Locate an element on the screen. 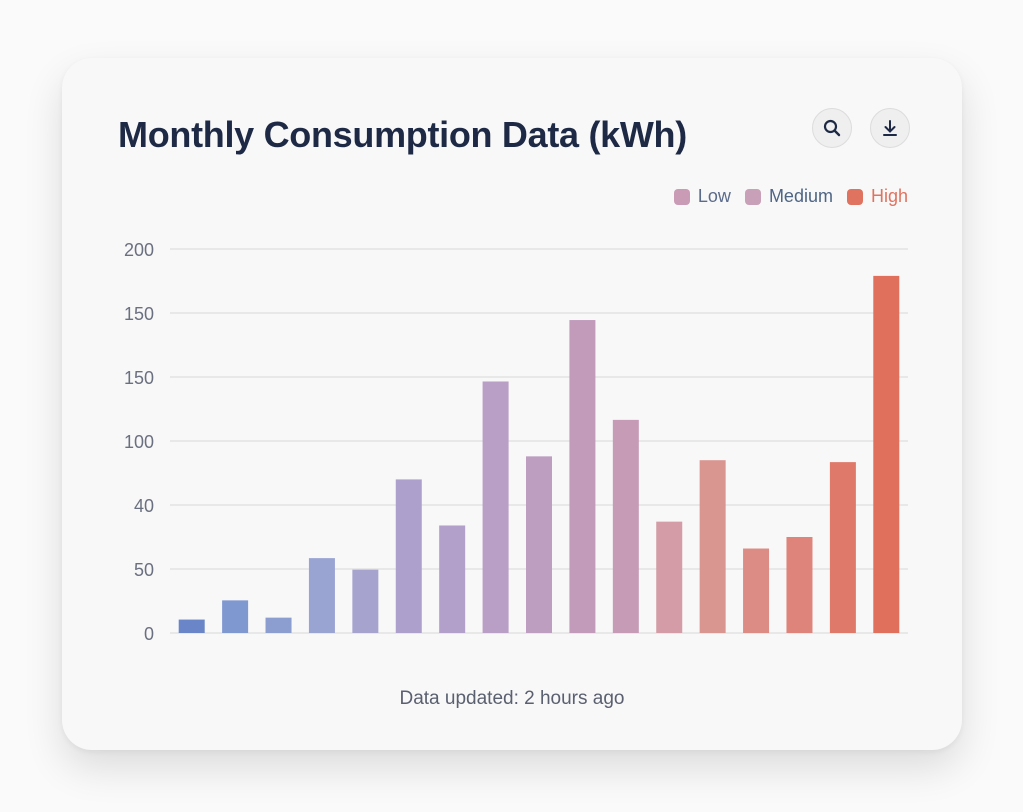 This screenshot has width=1023, height=812. download-button is located at coordinates (890, 128).